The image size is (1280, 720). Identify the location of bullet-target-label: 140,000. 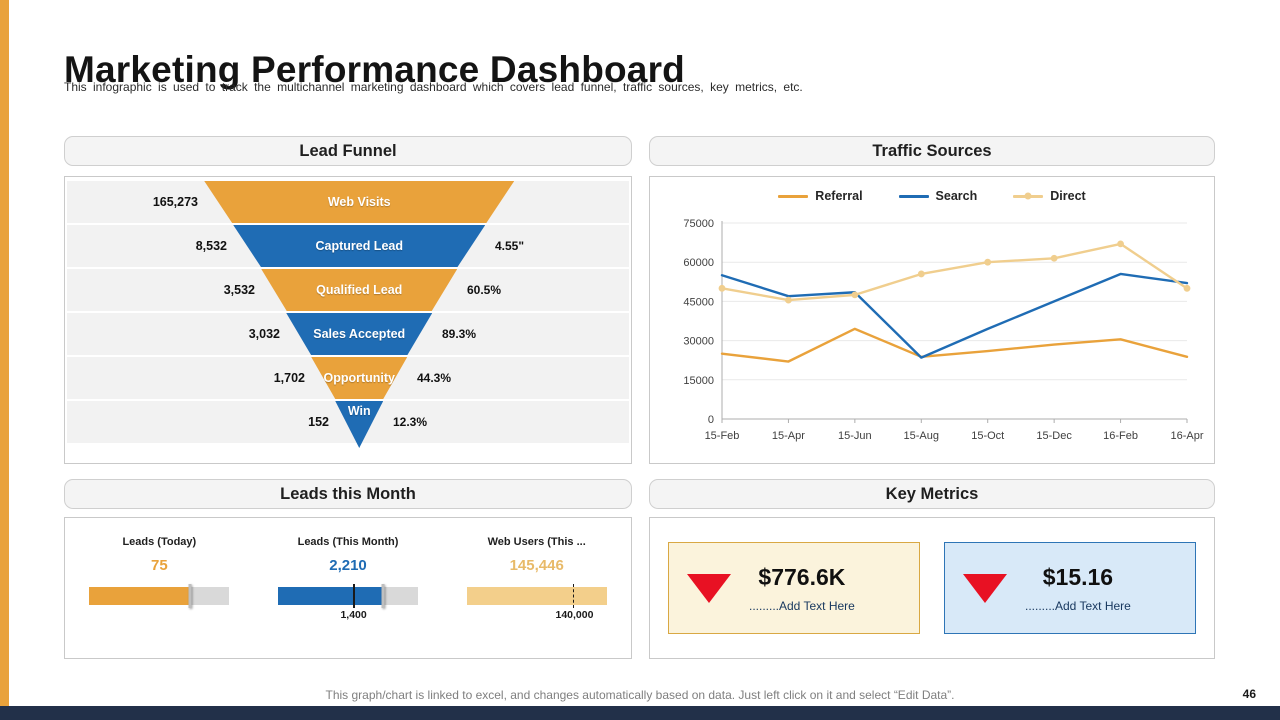
(574, 615).